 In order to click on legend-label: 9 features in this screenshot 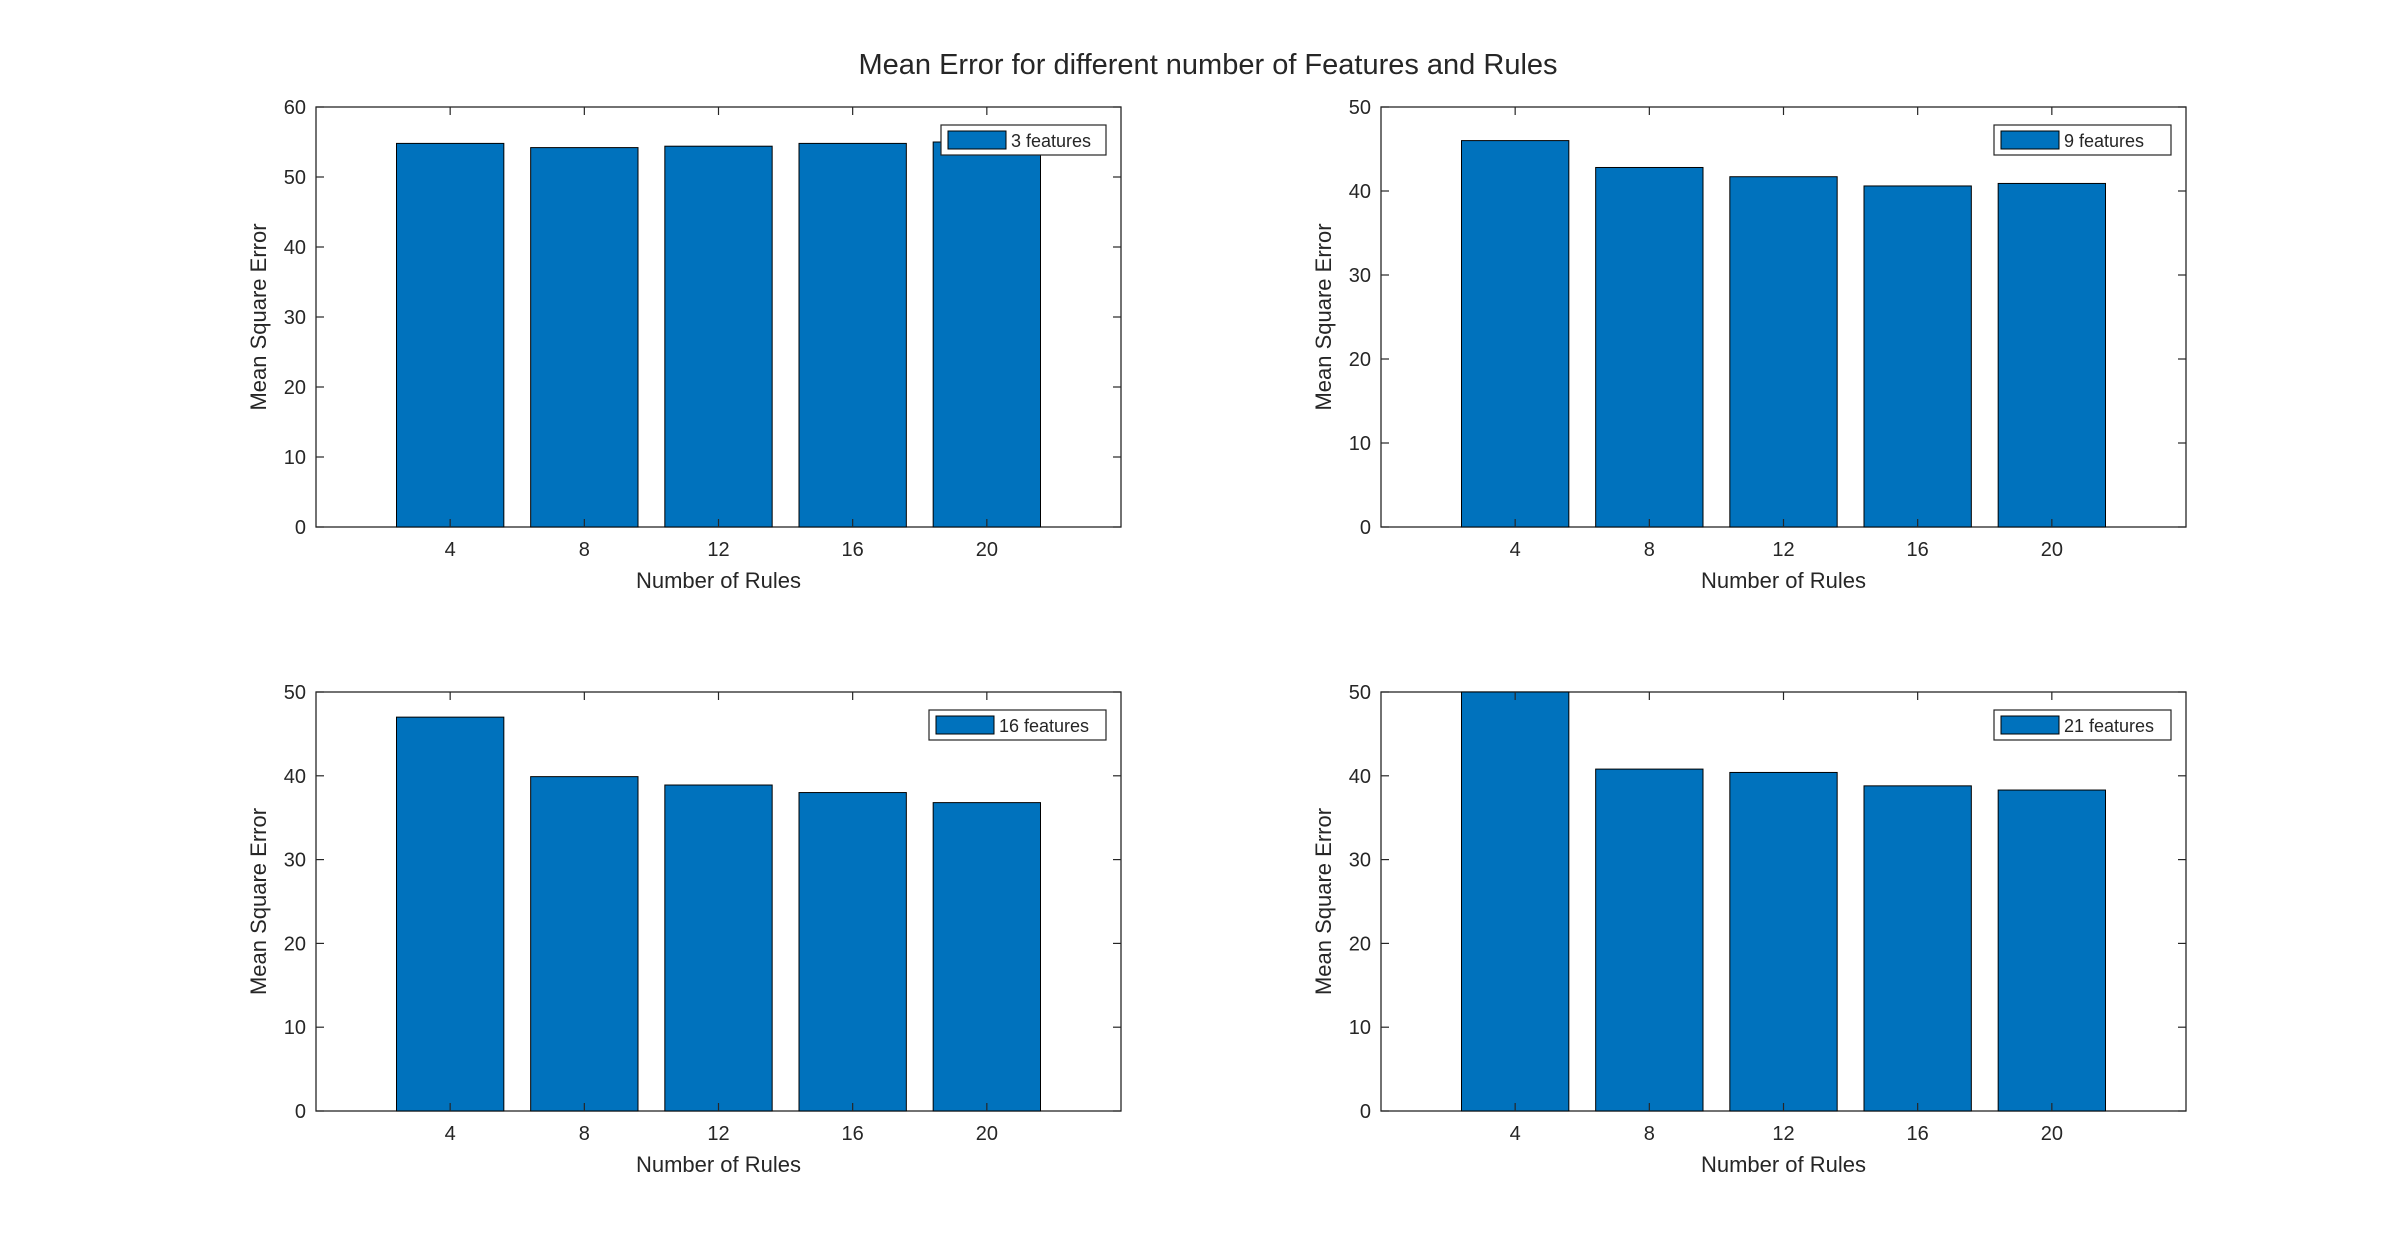, I will do `click(2104, 141)`.